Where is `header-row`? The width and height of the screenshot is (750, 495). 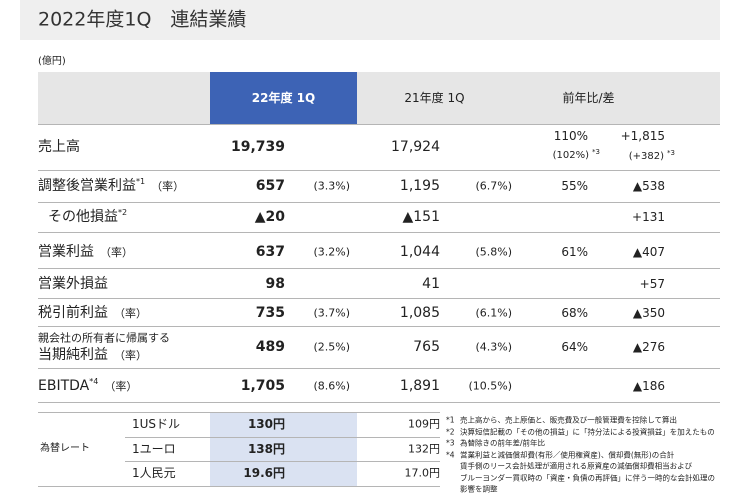
header-row is located at coordinates (379, 98).